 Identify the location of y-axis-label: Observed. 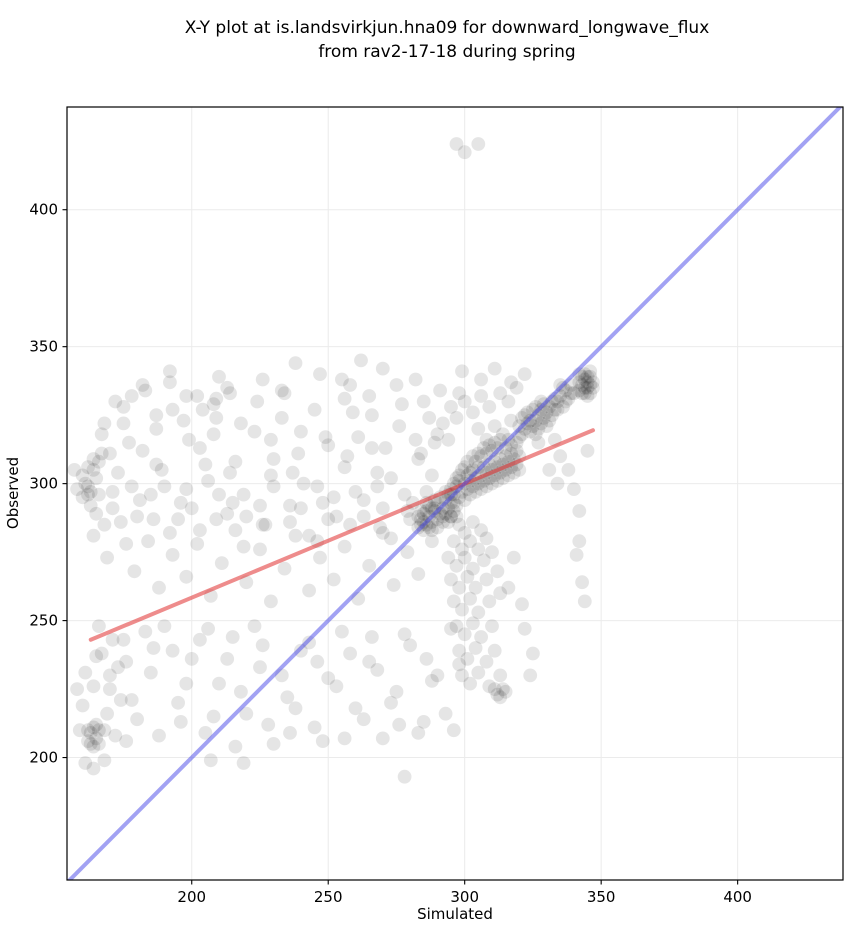
(13, 493).